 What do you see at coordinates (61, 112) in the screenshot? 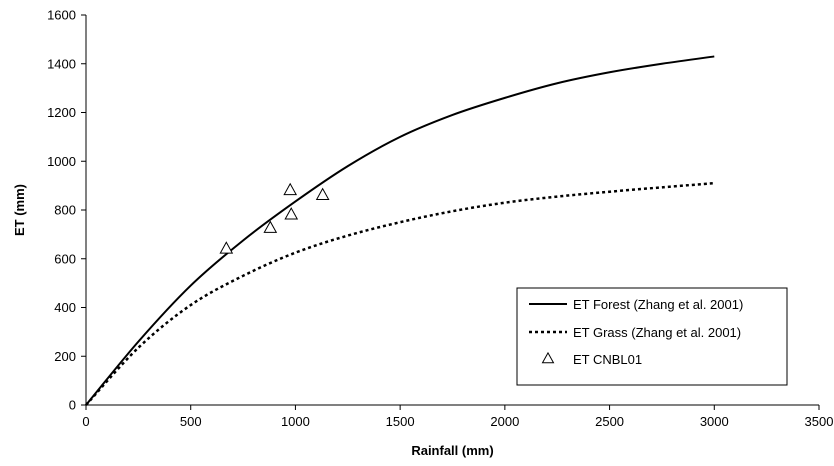
I see `y-tick-label: 1200` at bounding box center [61, 112].